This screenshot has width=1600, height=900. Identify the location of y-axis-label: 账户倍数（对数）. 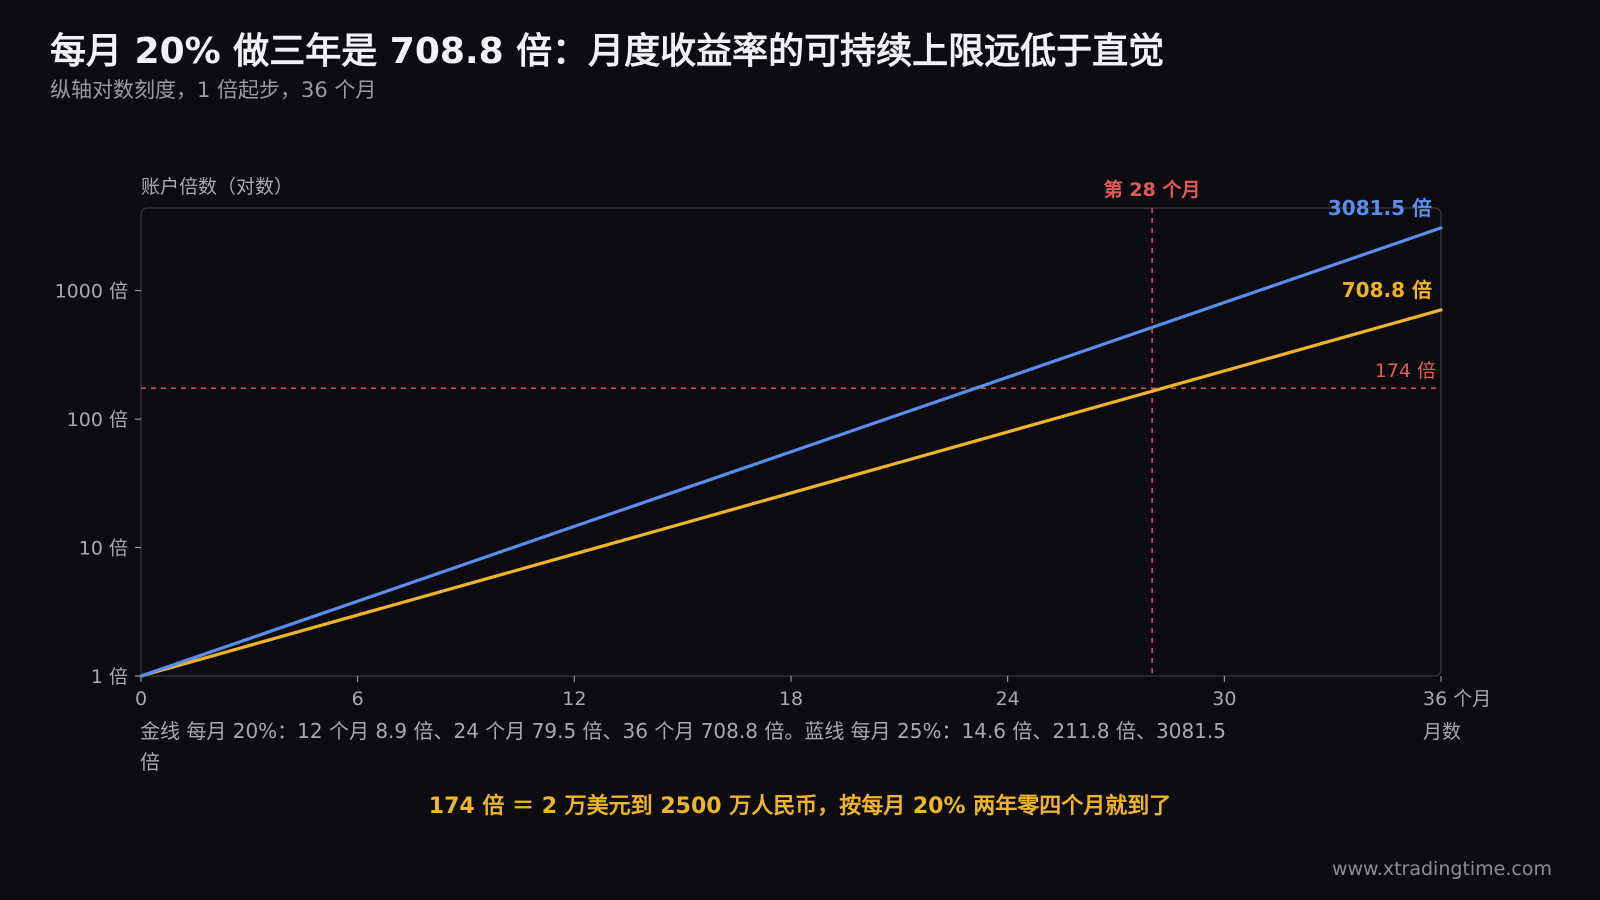
(217, 187).